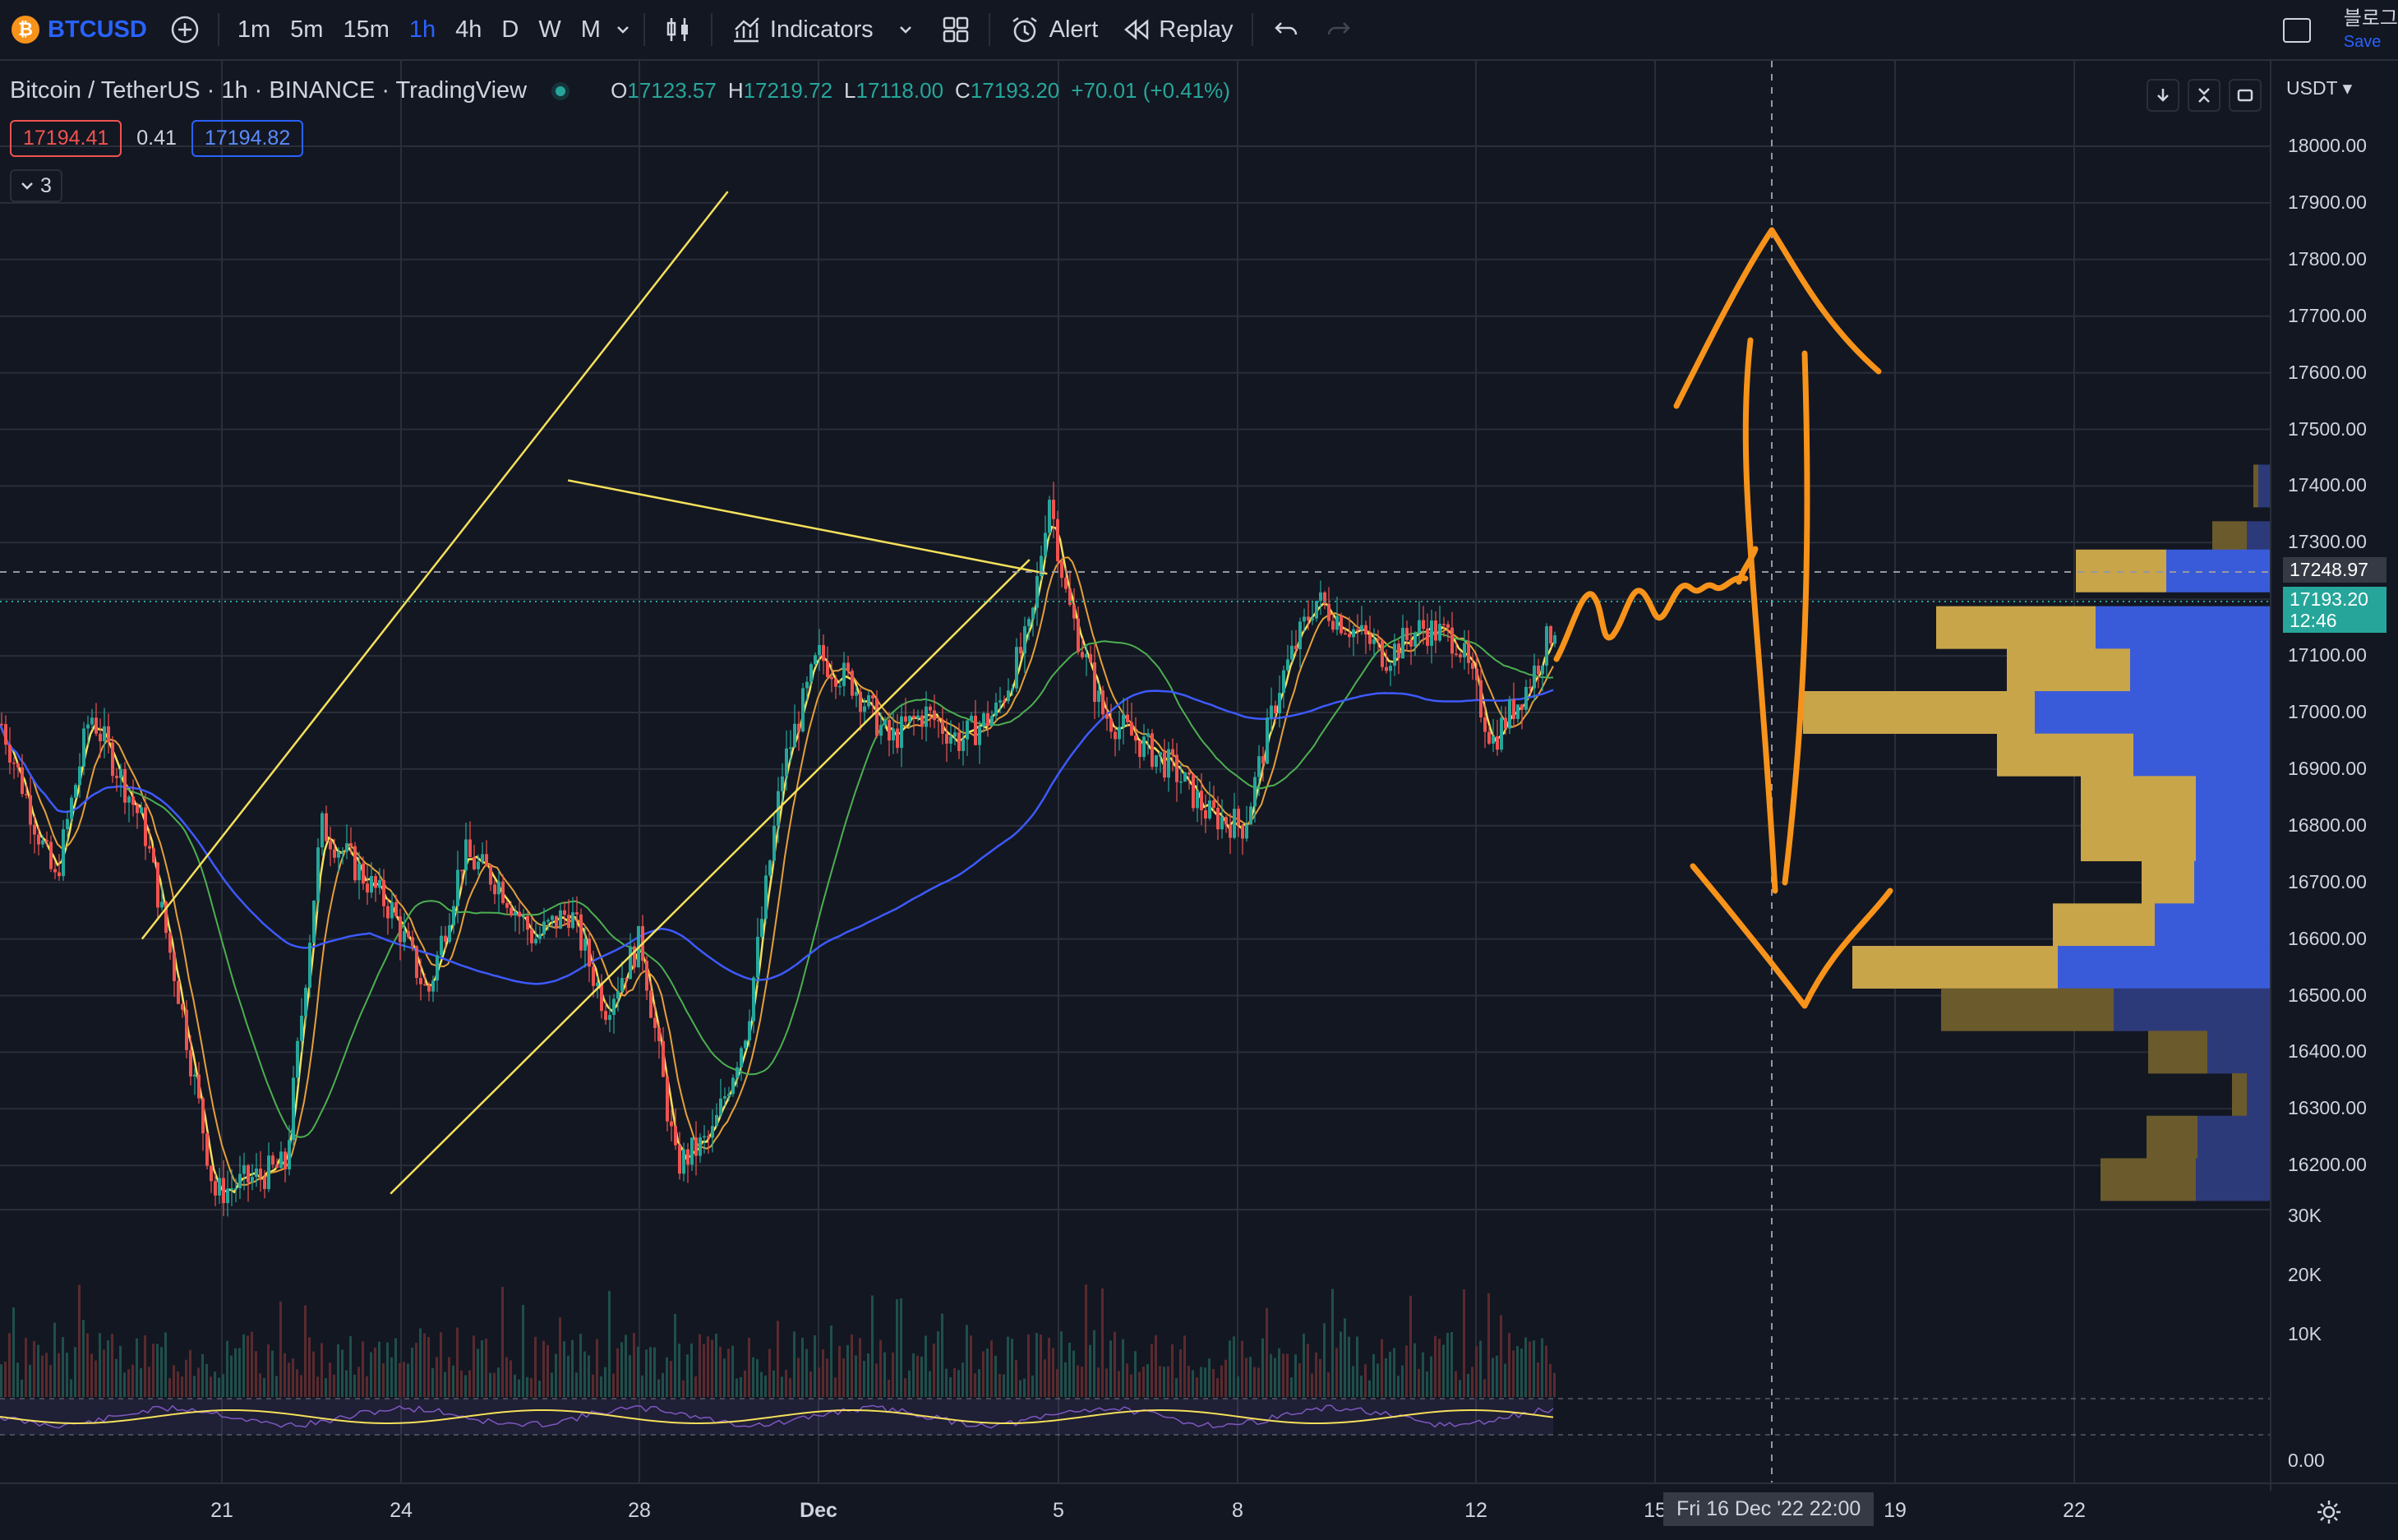  Describe the element at coordinates (2238, 1052) in the screenshot. I see `volume-profile-down` at that location.